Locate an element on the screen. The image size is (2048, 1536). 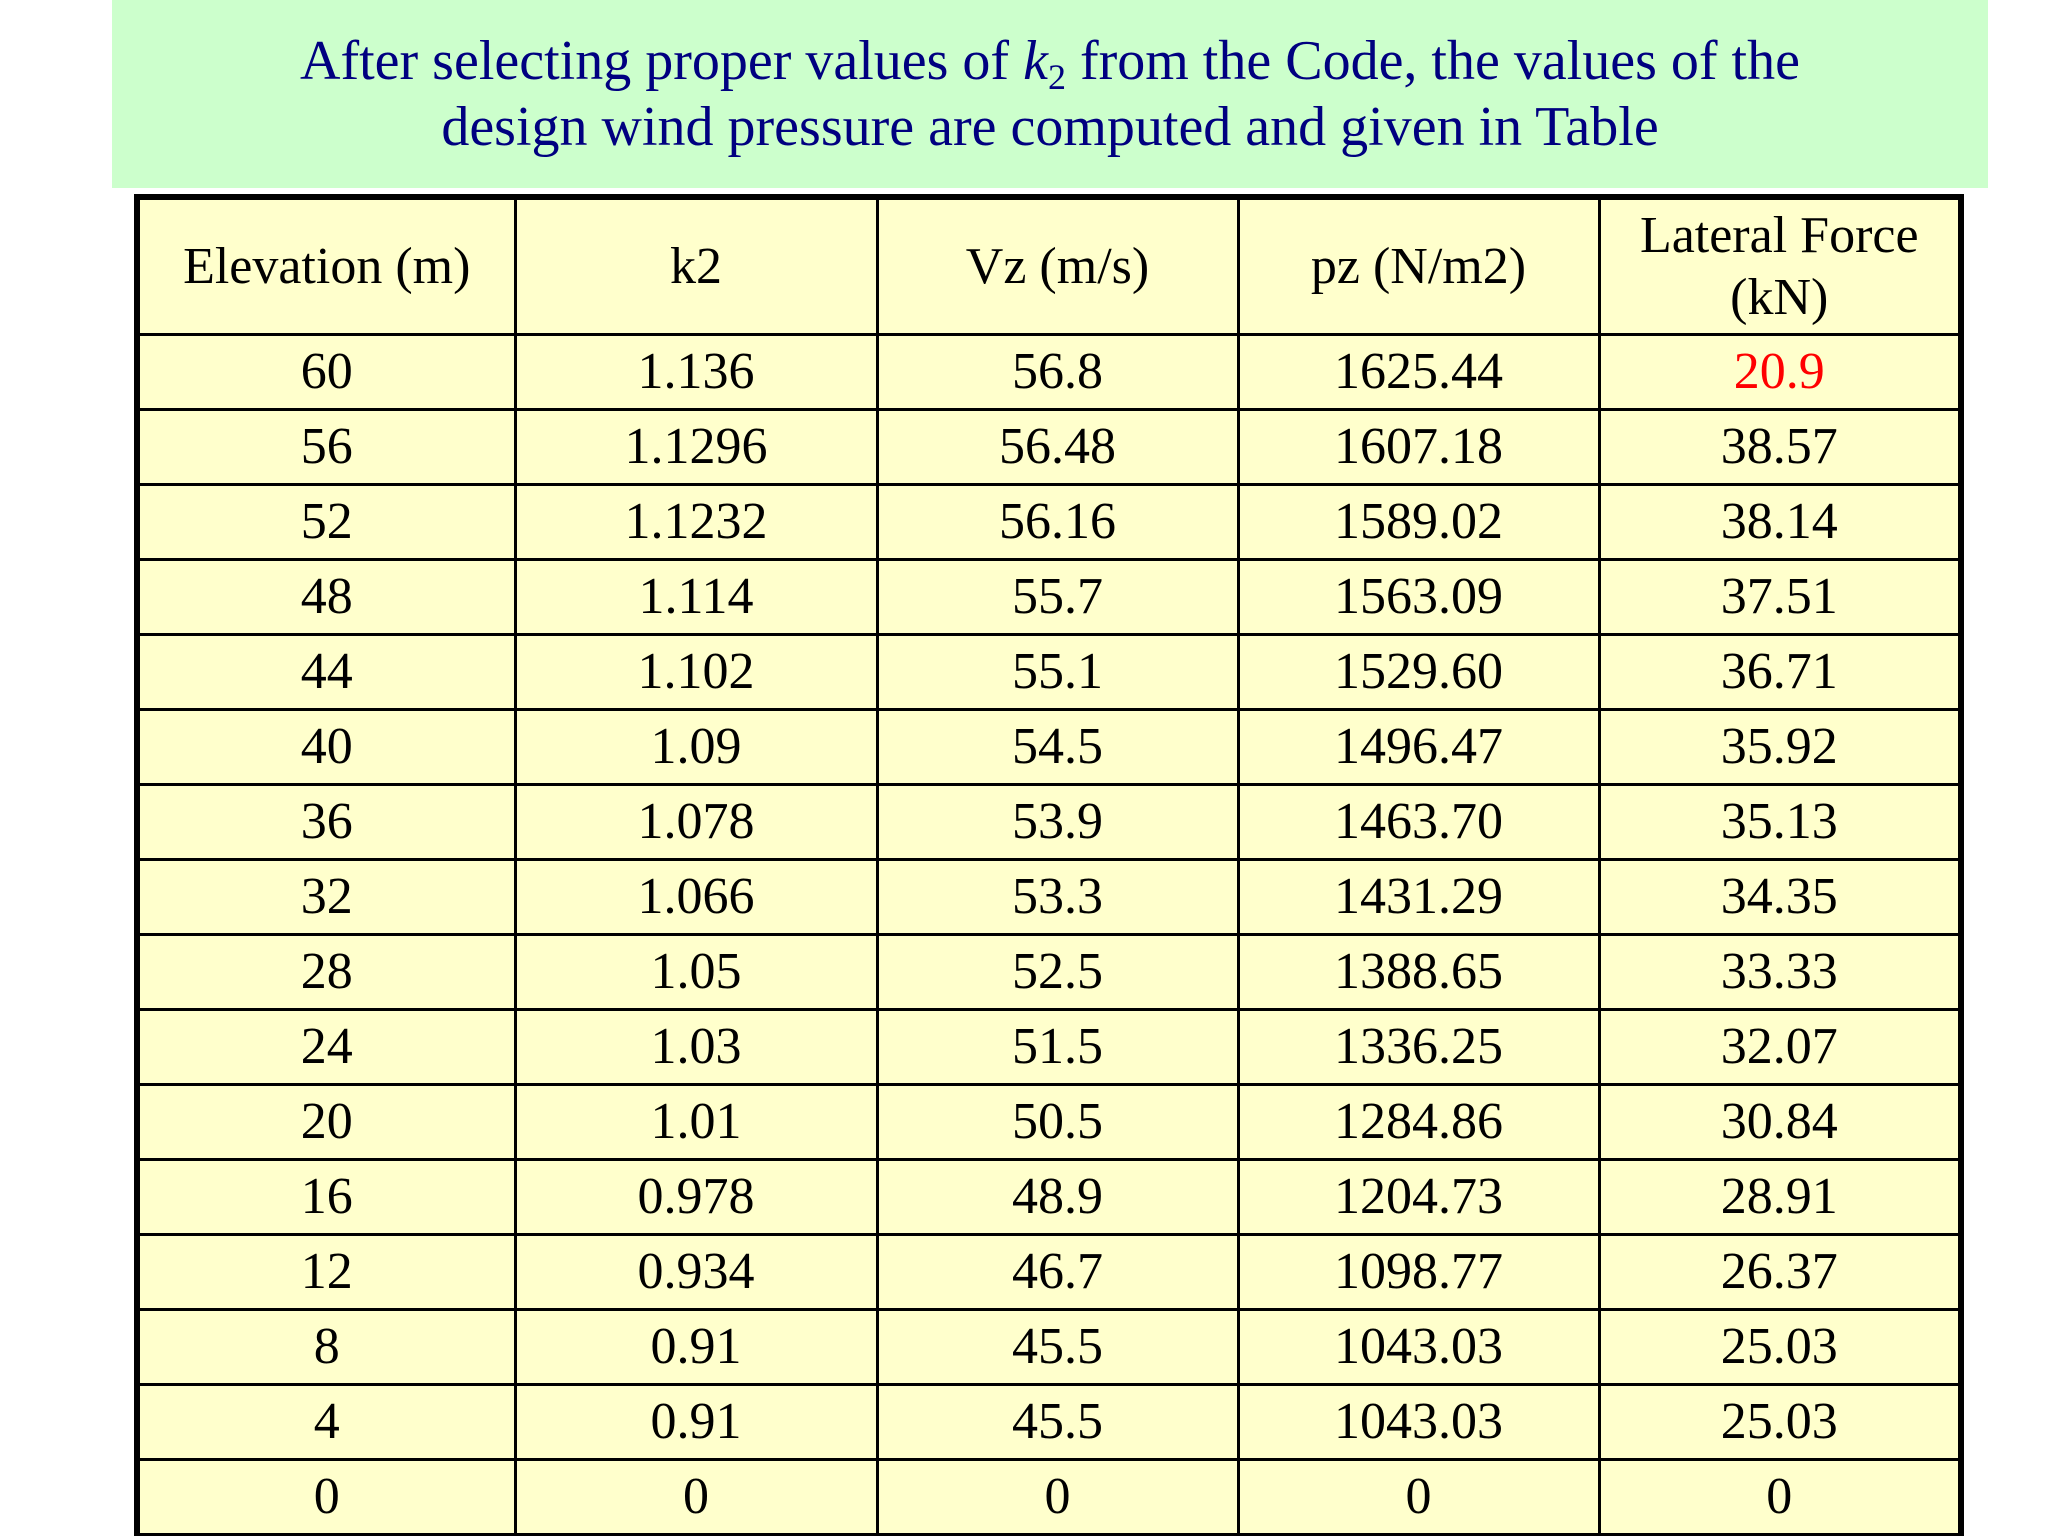
table-row: 4 0.91 45.5 1043.03 25.03 is located at coordinates (1049, 1422).